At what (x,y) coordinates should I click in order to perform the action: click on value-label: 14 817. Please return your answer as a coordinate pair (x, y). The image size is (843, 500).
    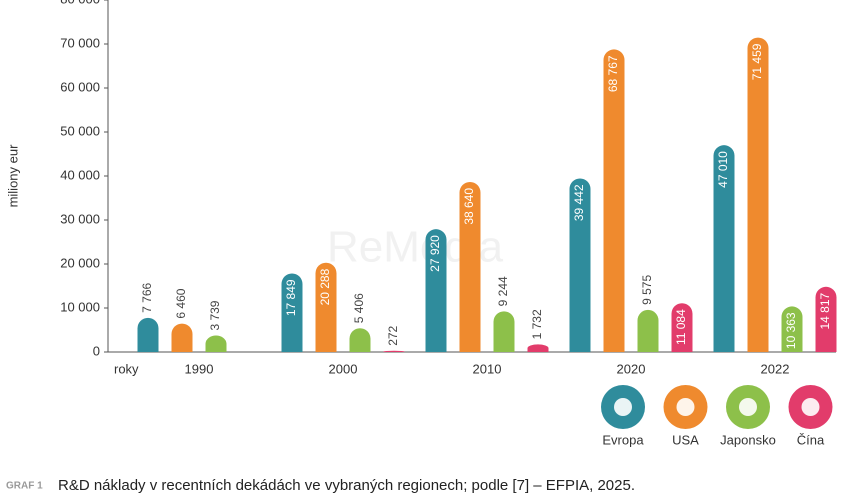
    Looking at the image, I should click on (825, 310).